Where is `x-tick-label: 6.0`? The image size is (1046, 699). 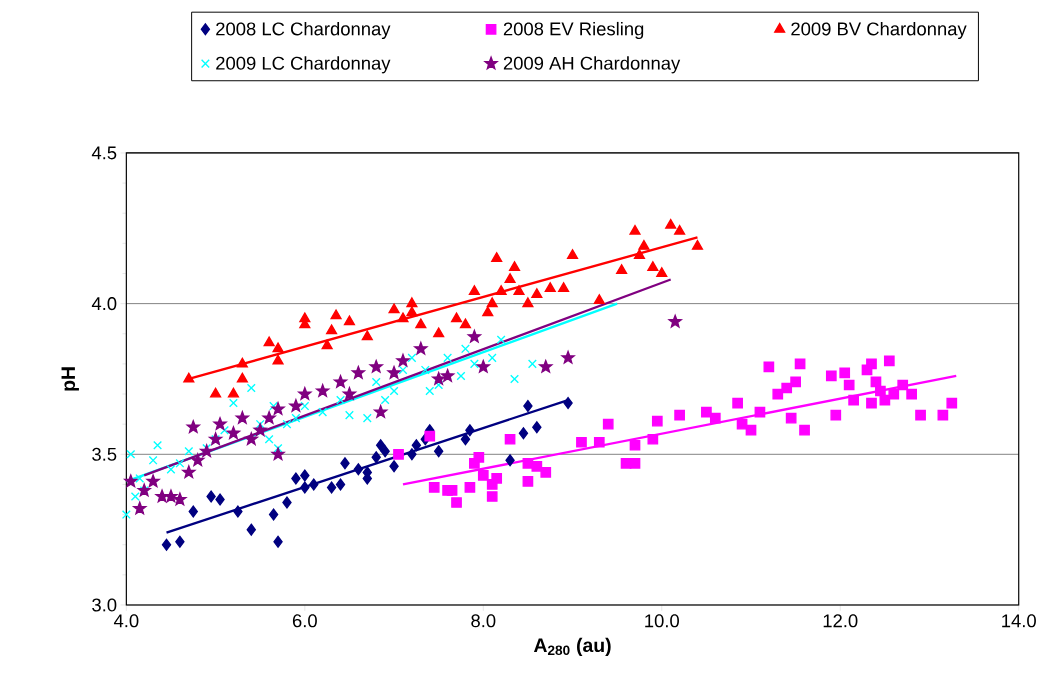 x-tick-label: 6.0 is located at coordinates (304, 621).